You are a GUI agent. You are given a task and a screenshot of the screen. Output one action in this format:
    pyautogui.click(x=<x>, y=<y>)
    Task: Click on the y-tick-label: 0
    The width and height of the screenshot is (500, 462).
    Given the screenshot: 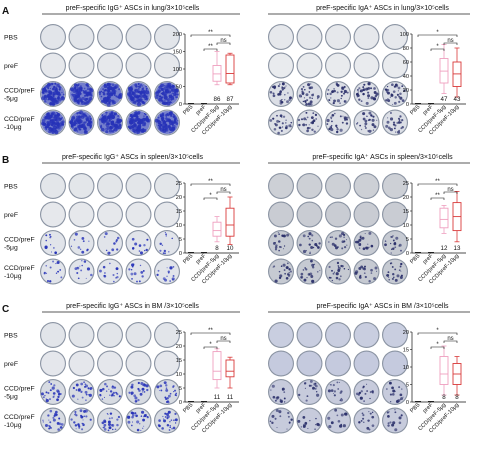 What is the action you would take?
    pyautogui.click(x=180, y=254)
    